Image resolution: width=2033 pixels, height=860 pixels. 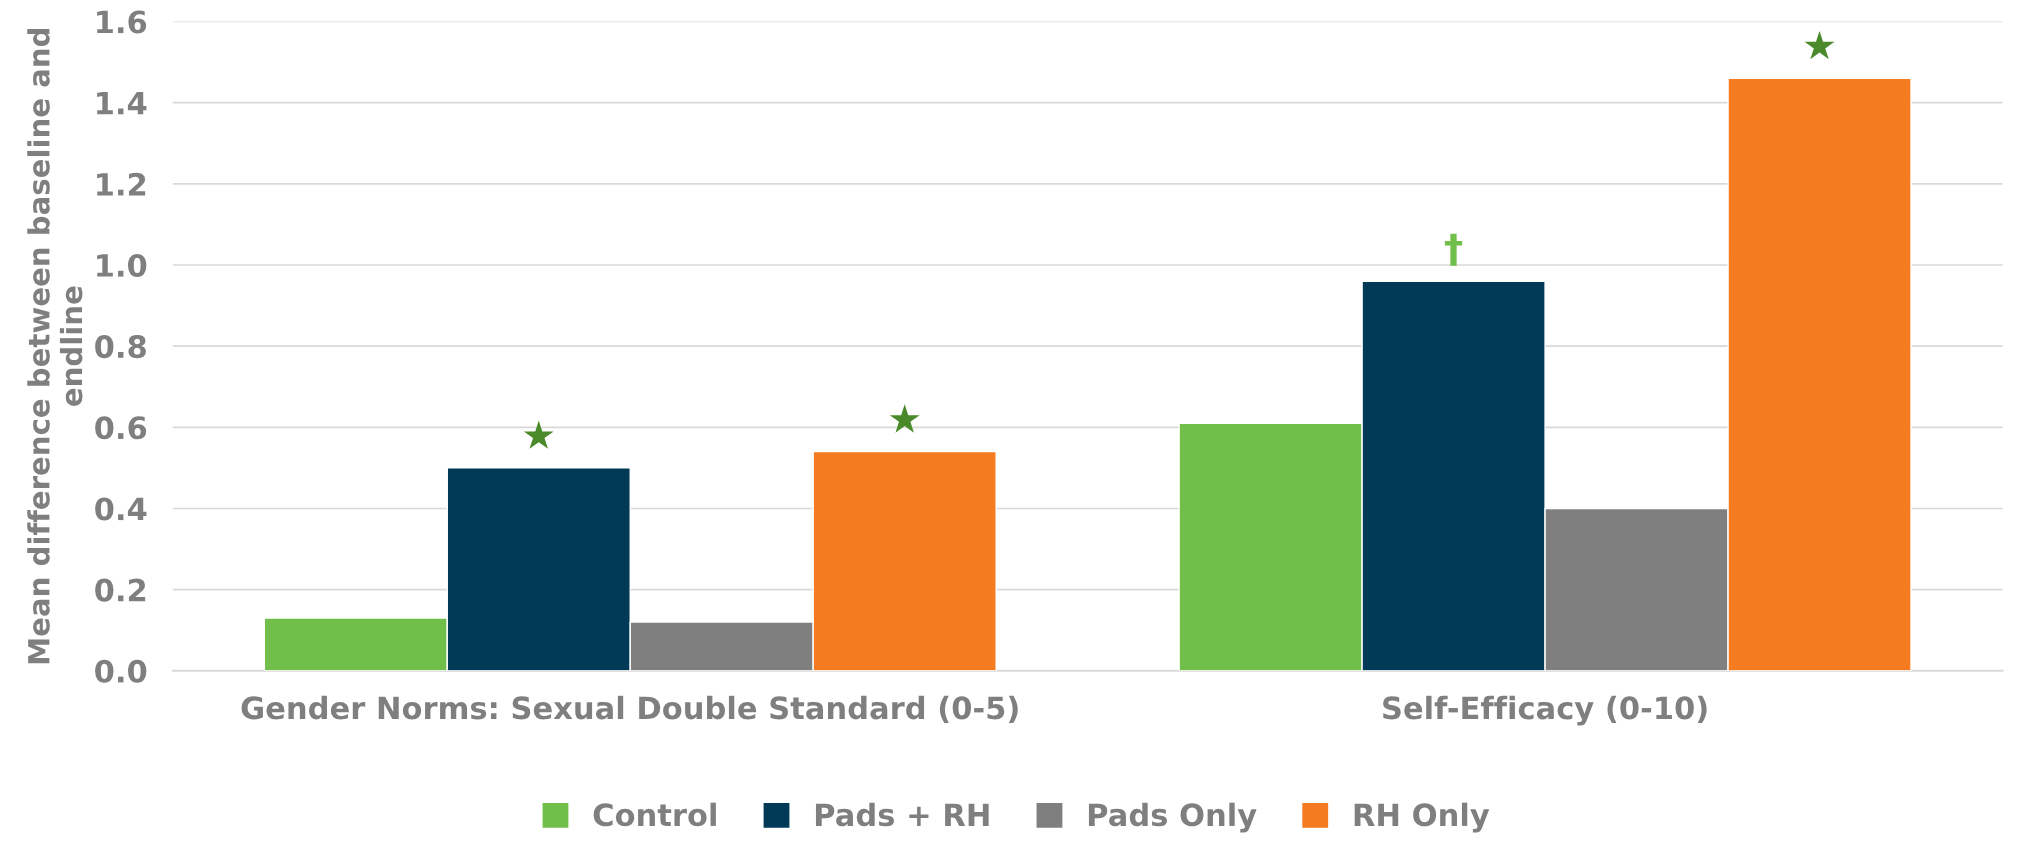 I want to click on y-tick-label: 0.0, so click(x=121, y=671).